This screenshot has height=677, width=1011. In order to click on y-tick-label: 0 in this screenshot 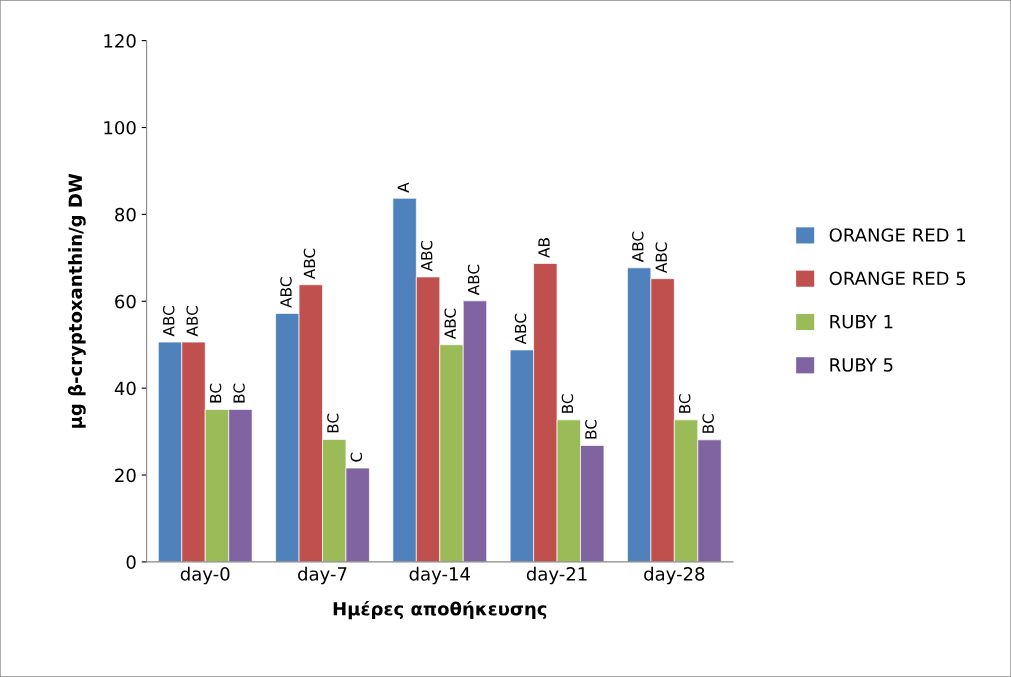, I will do `click(131, 562)`.